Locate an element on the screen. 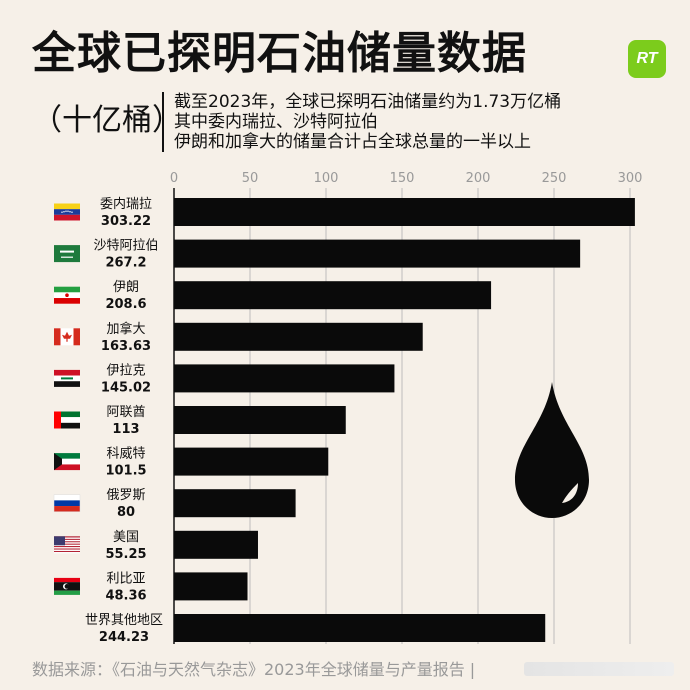  unit-label: （十亿桶） is located at coordinates (107, 120).